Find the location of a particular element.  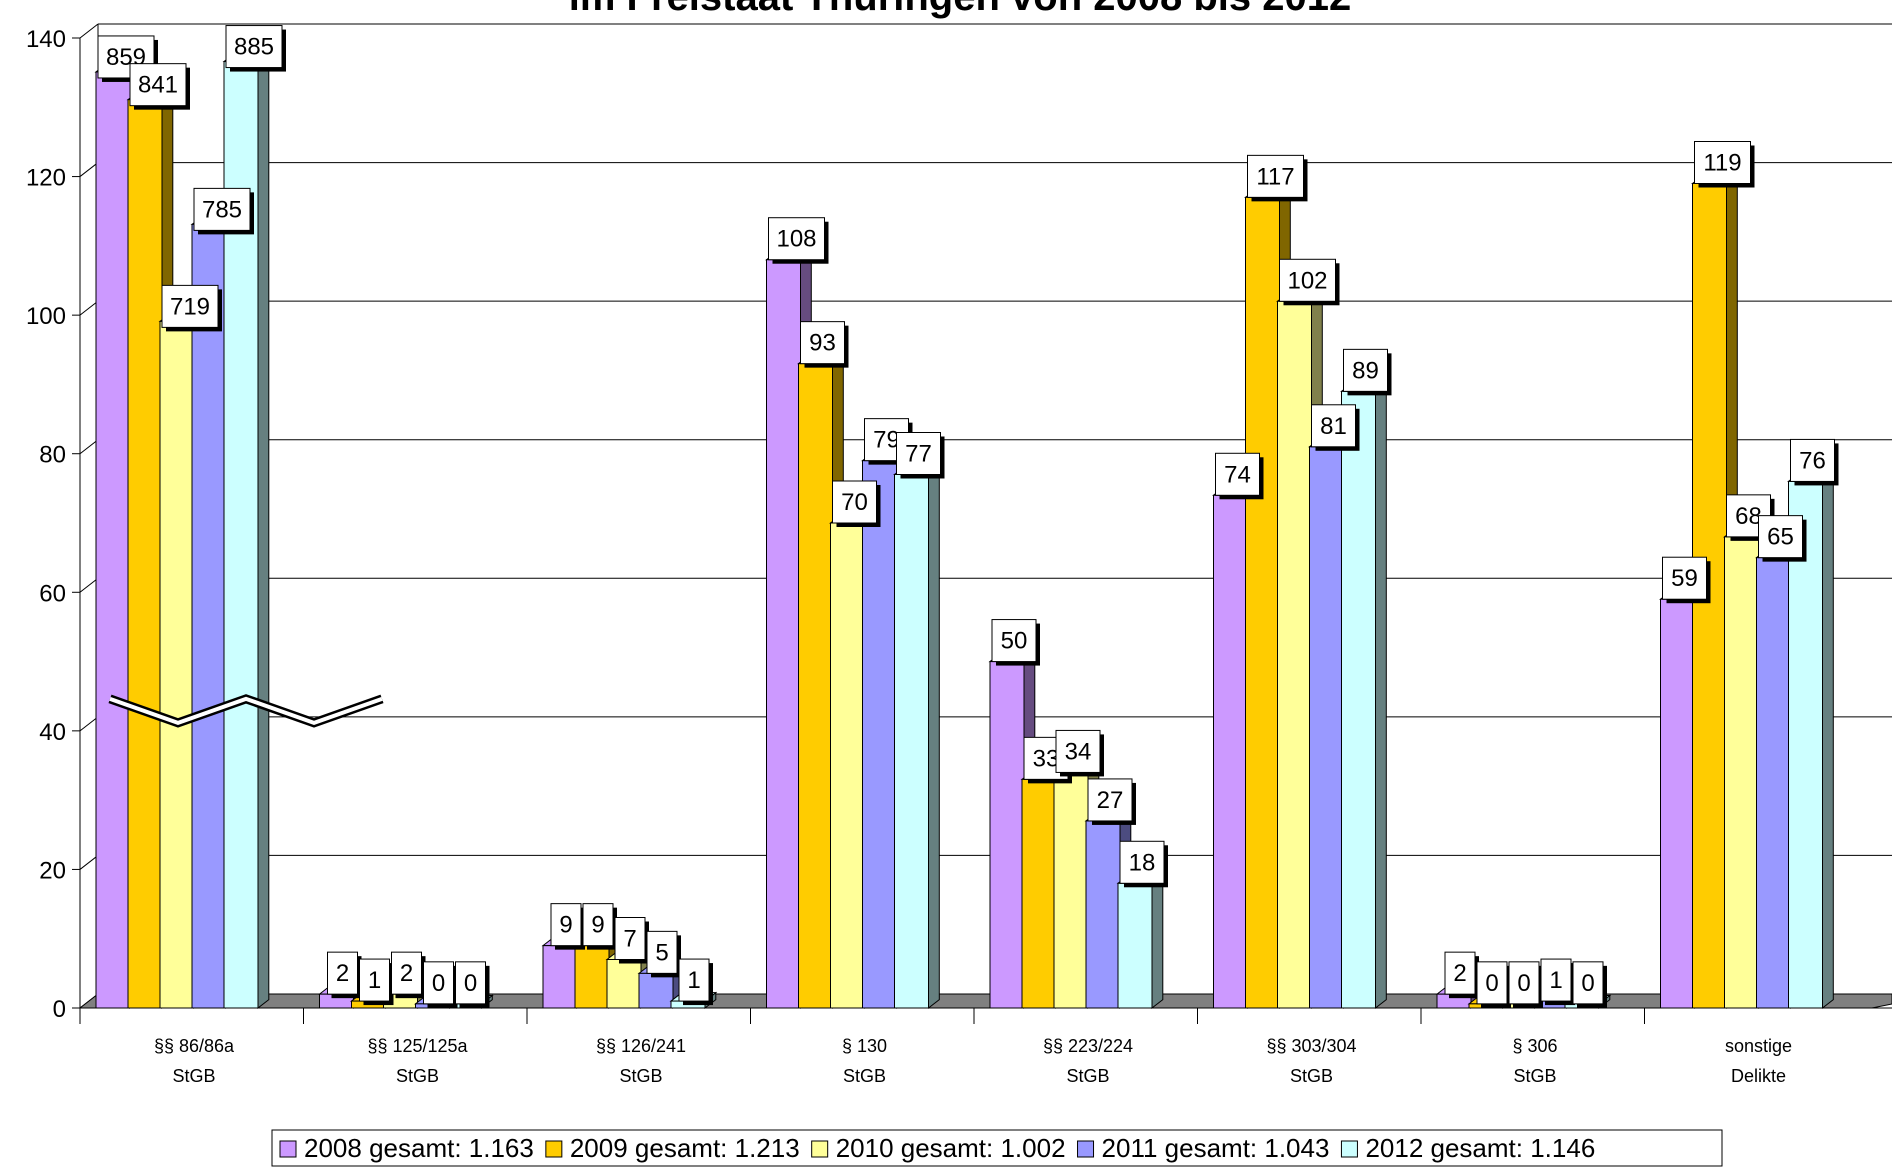

data-label: 885 is located at coordinates (255, 48).